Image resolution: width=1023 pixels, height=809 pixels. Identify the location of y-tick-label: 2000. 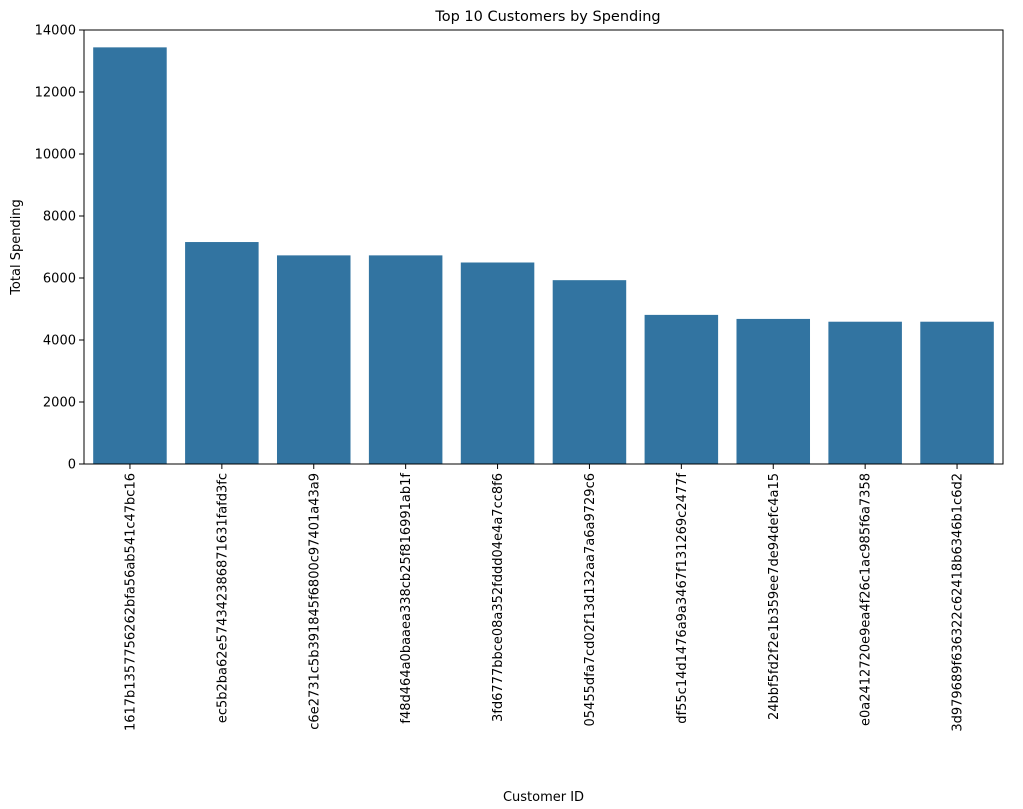
(59, 403).